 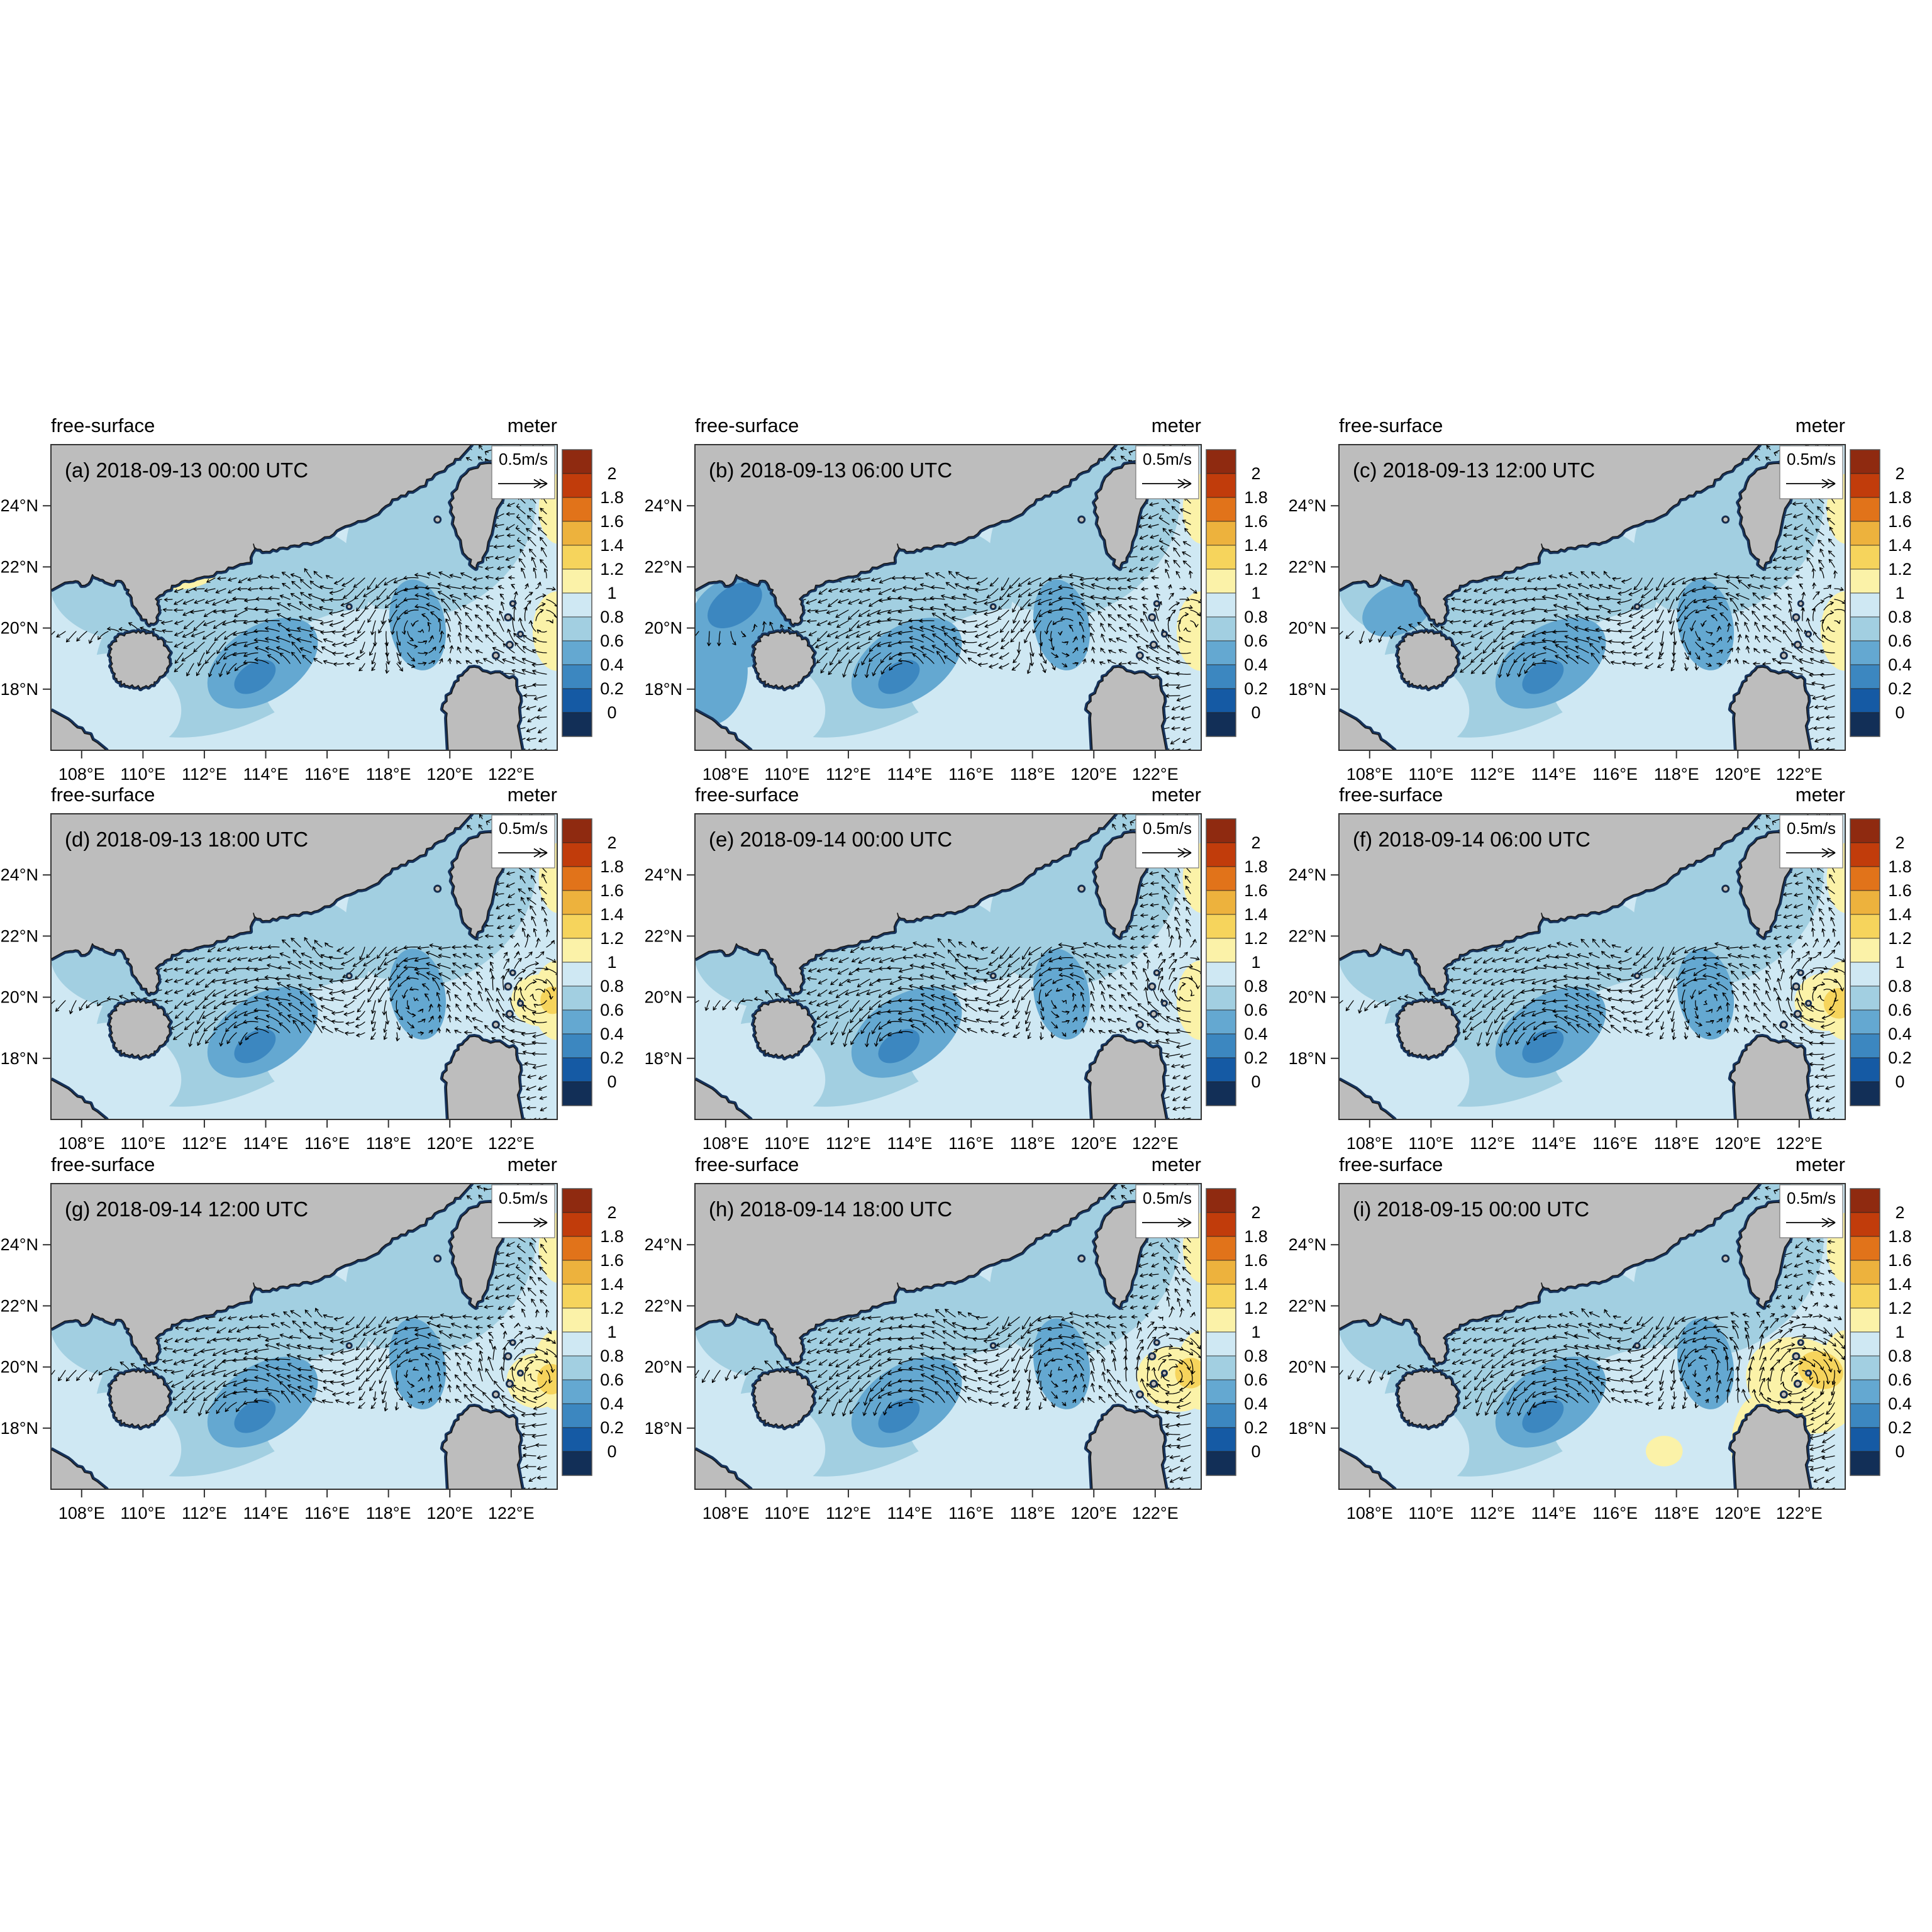 What do you see at coordinates (1032, 1143) in the screenshot?
I see `x-tick-label: 118°E` at bounding box center [1032, 1143].